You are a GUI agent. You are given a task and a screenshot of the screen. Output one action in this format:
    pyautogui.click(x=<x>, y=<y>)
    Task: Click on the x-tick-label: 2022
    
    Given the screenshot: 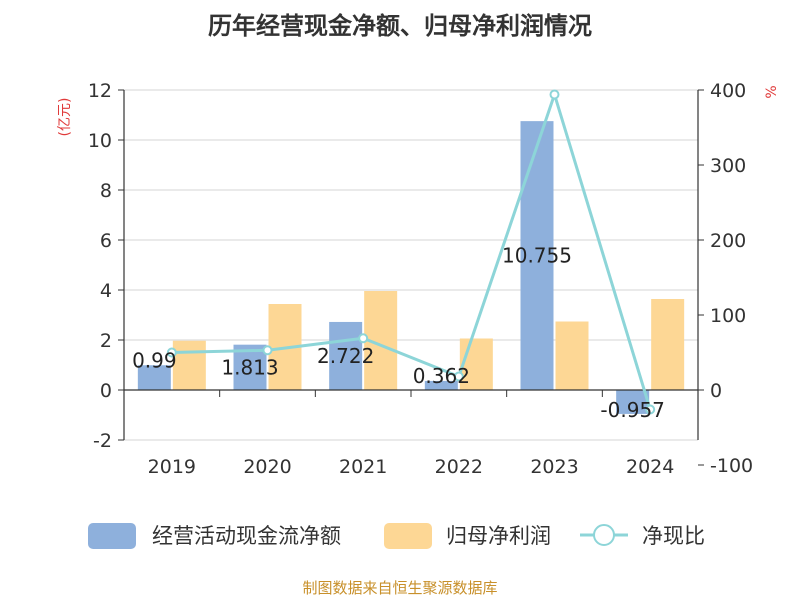 What is the action you would take?
    pyautogui.click(x=459, y=467)
    